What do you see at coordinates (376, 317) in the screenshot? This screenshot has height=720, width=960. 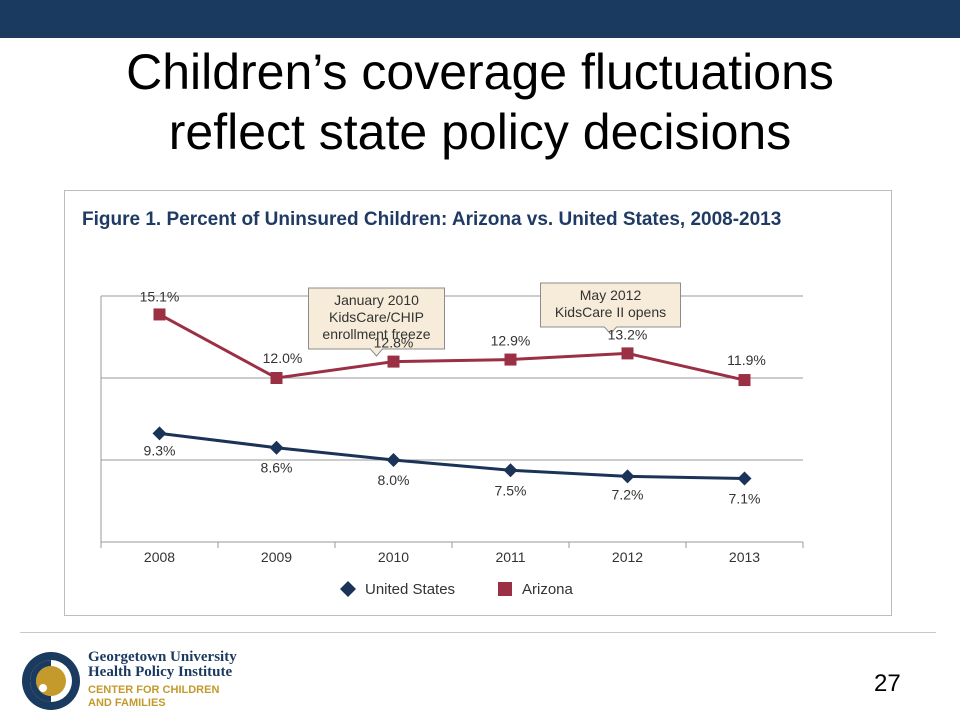 I see `annotation-text: KidsCare/CHIP` at bounding box center [376, 317].